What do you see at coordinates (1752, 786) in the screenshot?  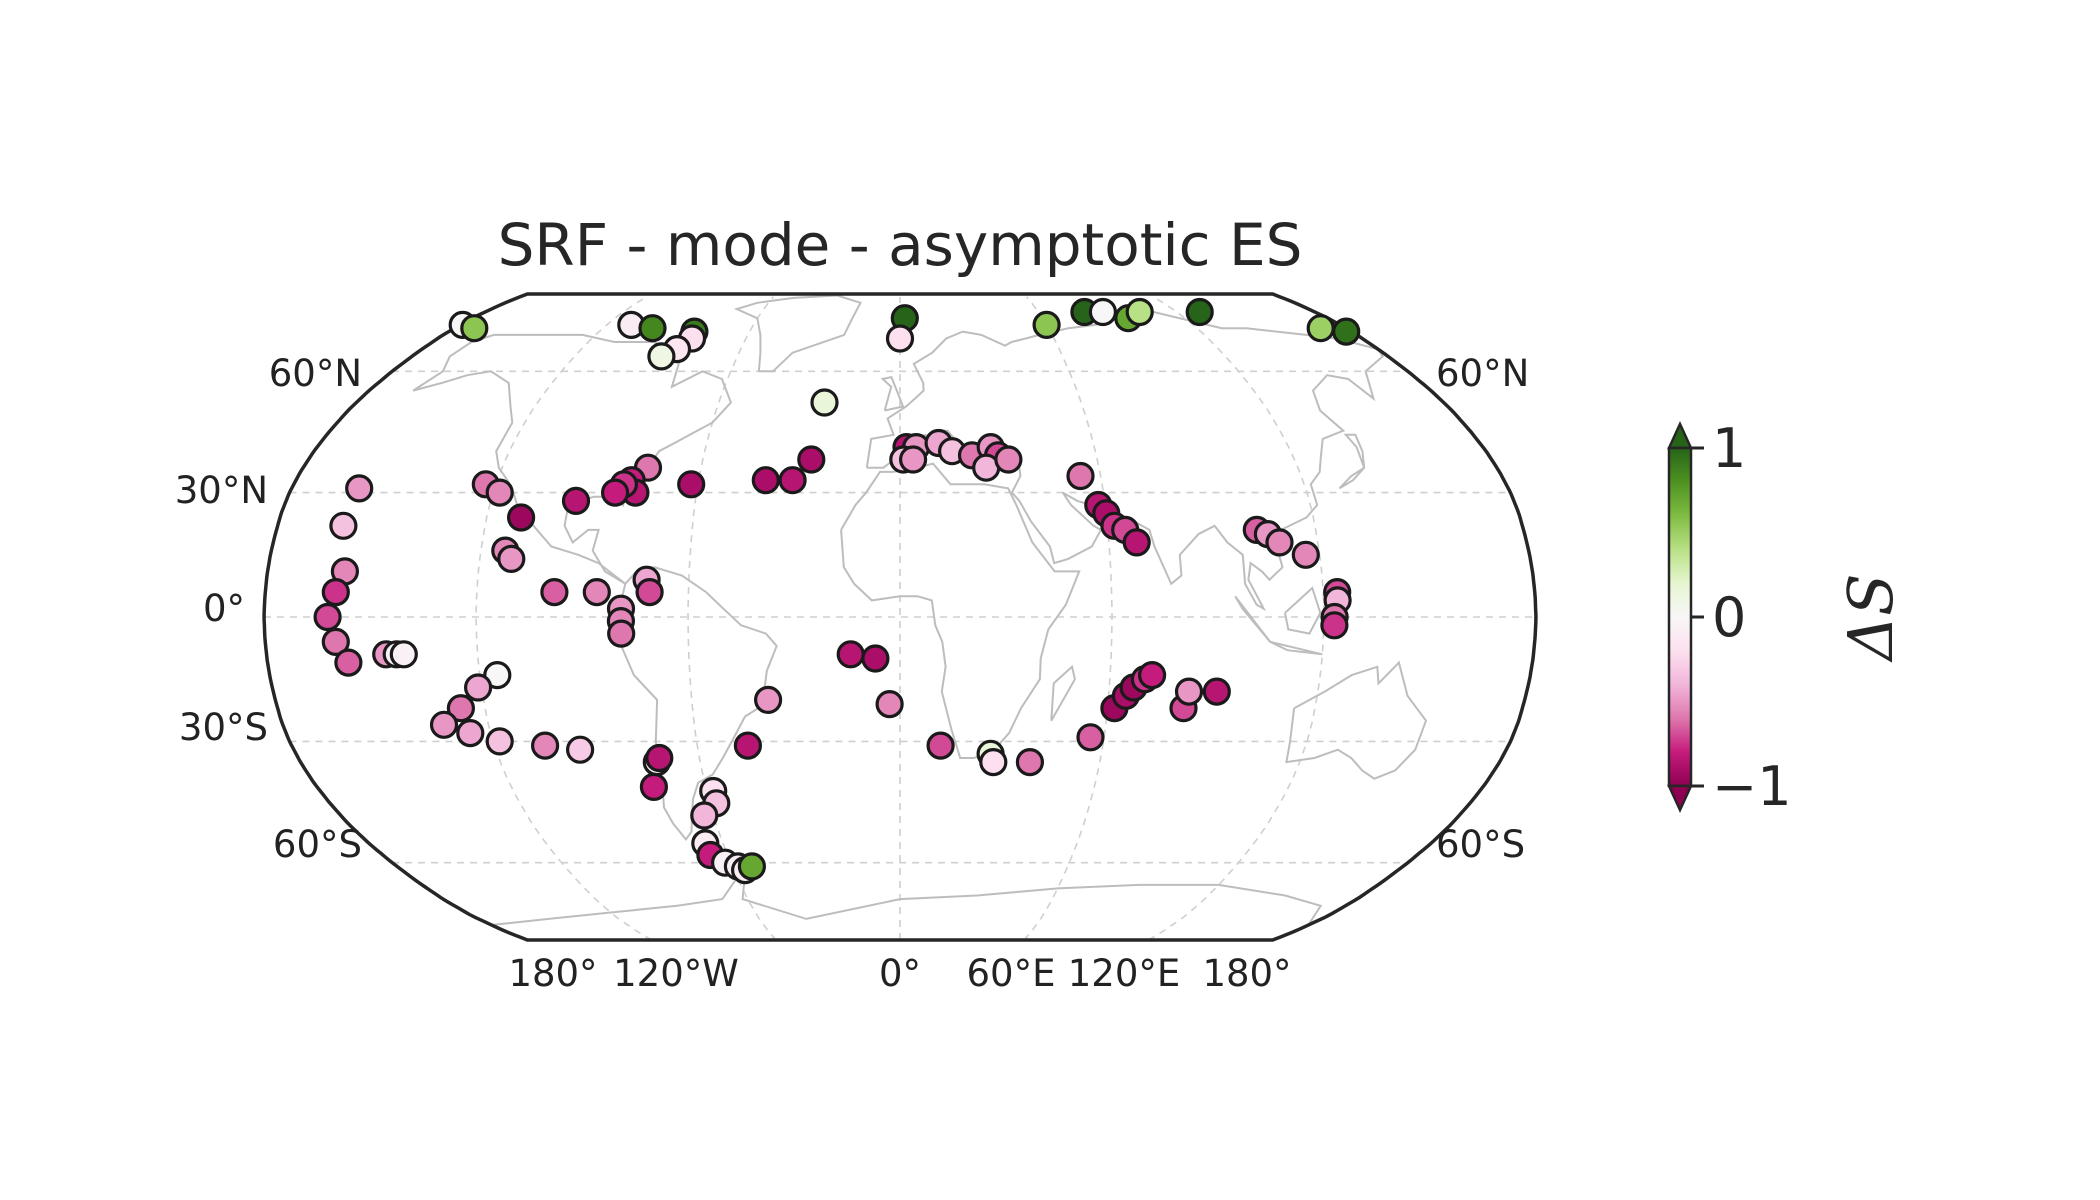 I see `colorbar-tick-min: −1` at bounding box center [1752, 786].